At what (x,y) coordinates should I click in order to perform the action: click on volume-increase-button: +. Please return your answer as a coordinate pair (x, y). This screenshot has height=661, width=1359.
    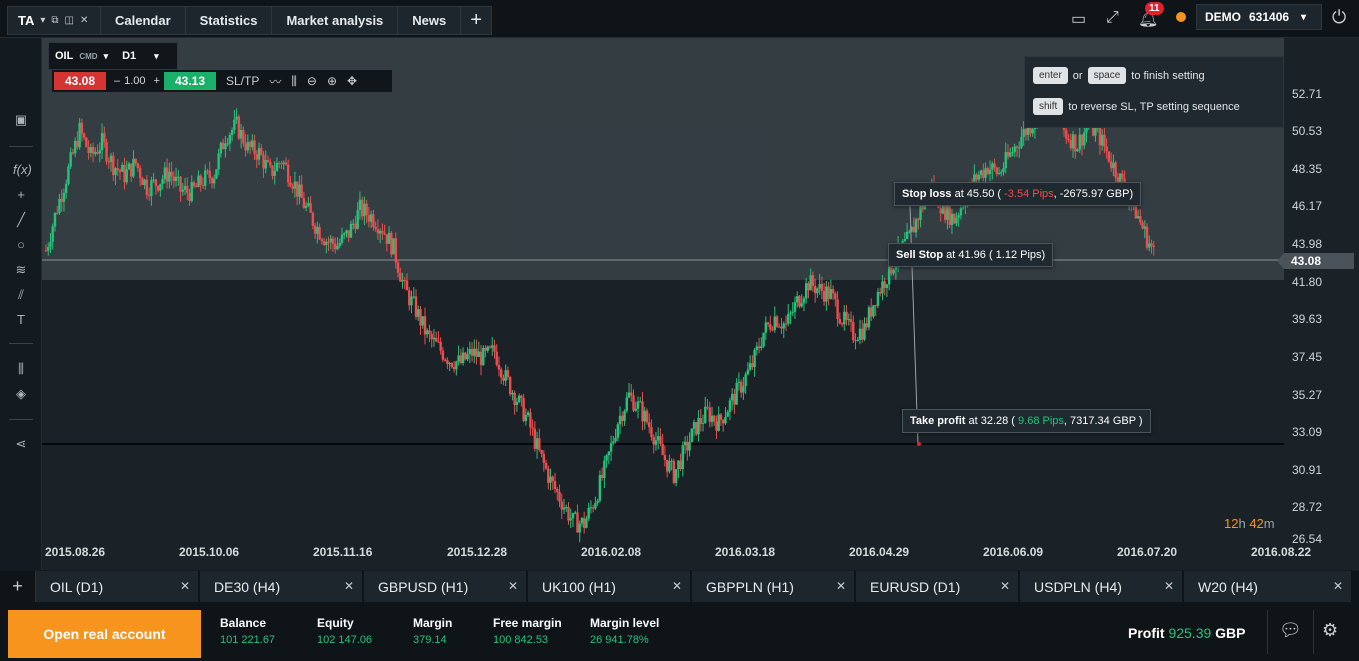
    Looking at the image, I should click on (156, 81).